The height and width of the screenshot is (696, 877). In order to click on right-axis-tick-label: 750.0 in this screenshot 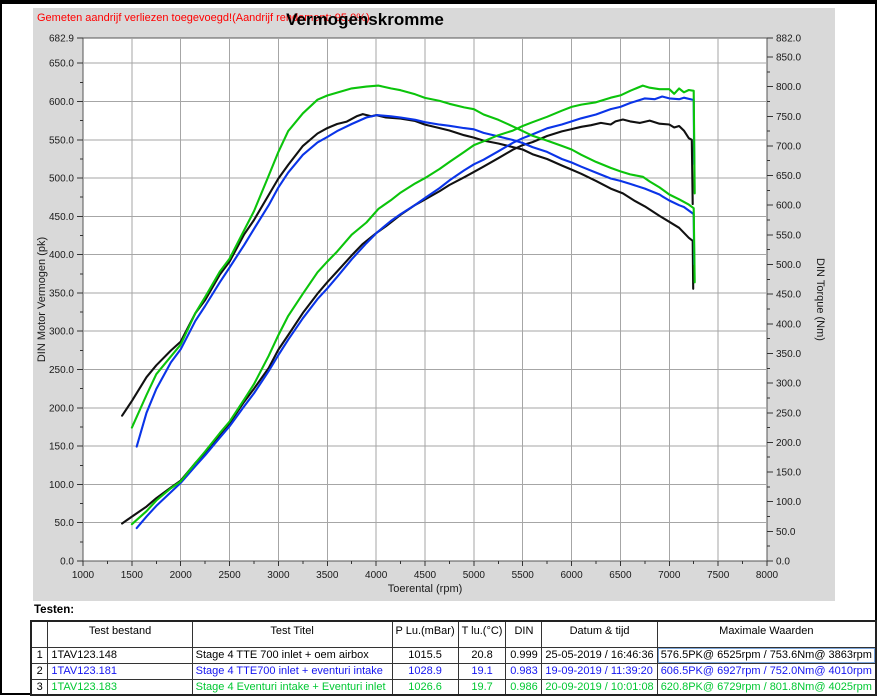, I will do `click(788, 117)`.